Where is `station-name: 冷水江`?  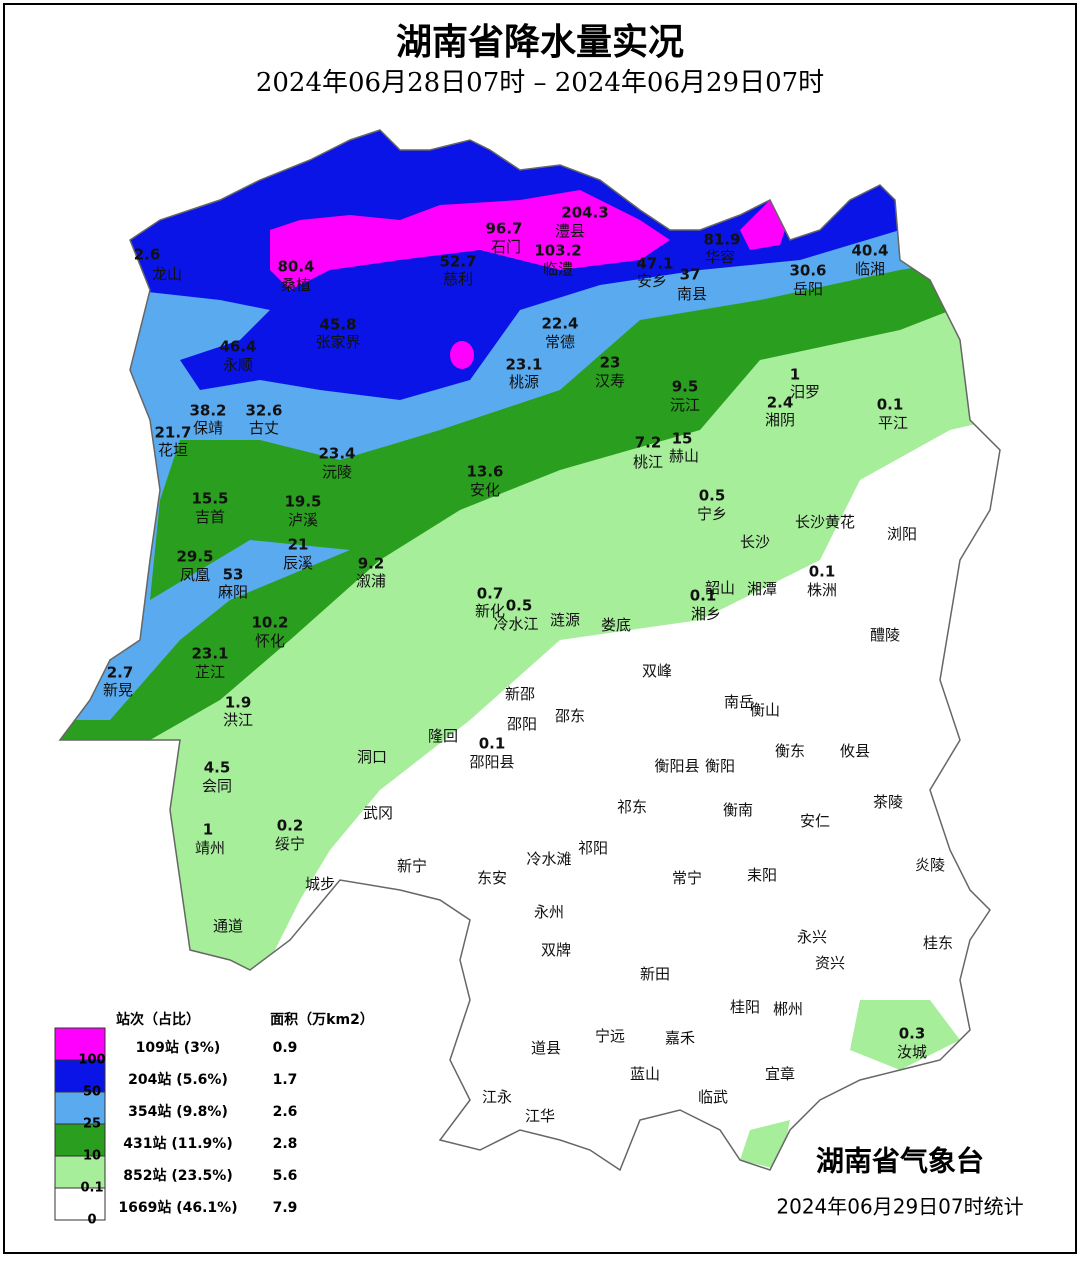 station-name: 冷水江 is located at coordinates (515, 624).